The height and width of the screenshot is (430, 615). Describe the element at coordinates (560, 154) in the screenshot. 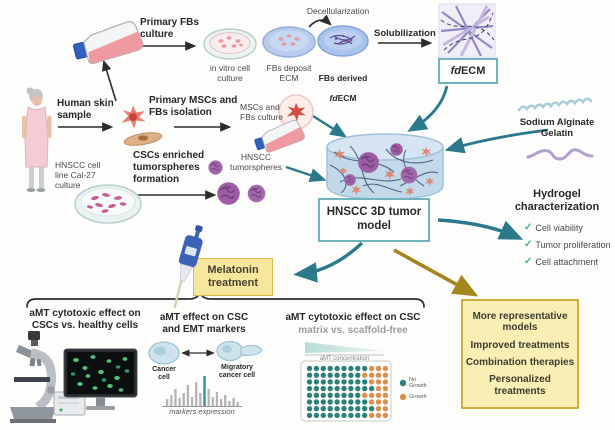

I see `gelatin-squiggle-icon` at that location.